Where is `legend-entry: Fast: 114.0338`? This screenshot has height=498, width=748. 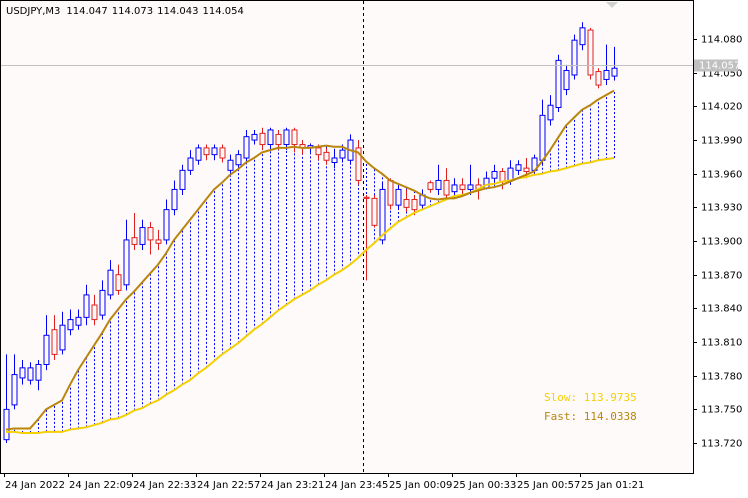
legend-entry: Fast: 114.0338 is located at coordinates (590, 416).